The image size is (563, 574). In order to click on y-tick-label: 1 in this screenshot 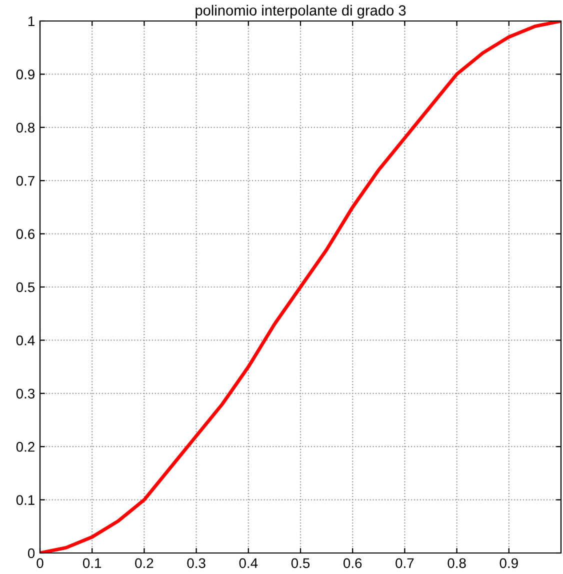, I will do `click(31, 21)`.